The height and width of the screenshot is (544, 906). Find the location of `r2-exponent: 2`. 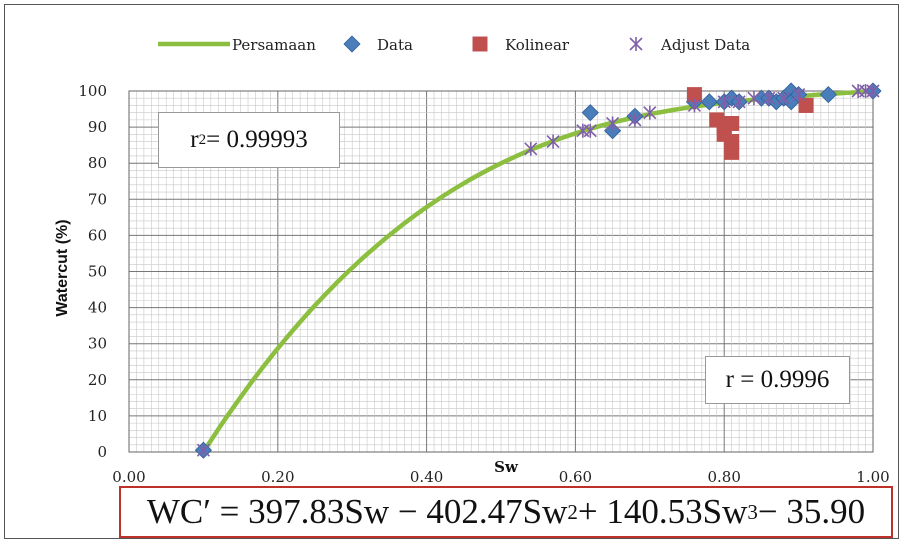

r2-exponent: 2 is located at coordinates (202, 139).